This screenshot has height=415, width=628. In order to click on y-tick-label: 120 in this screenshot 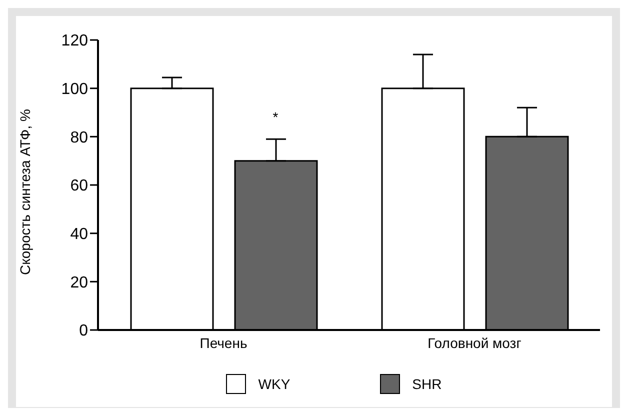, I will do `click(74, 41)`.